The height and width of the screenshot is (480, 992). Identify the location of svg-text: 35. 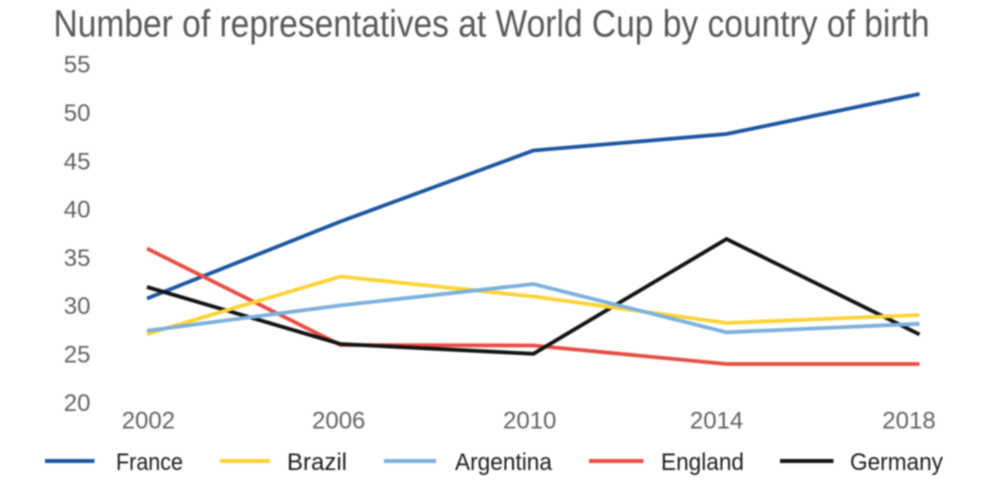
(77, 258).